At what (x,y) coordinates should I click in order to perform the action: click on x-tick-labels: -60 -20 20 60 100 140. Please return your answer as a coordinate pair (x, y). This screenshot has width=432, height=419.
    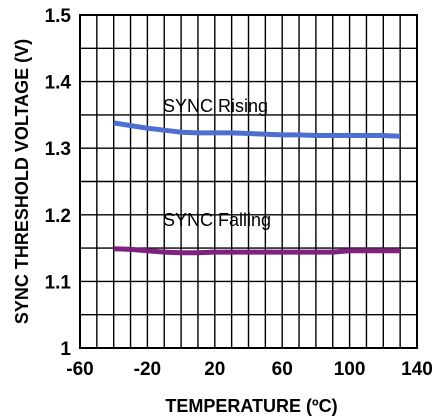
    Looking at the image, I should click on (249, 369).